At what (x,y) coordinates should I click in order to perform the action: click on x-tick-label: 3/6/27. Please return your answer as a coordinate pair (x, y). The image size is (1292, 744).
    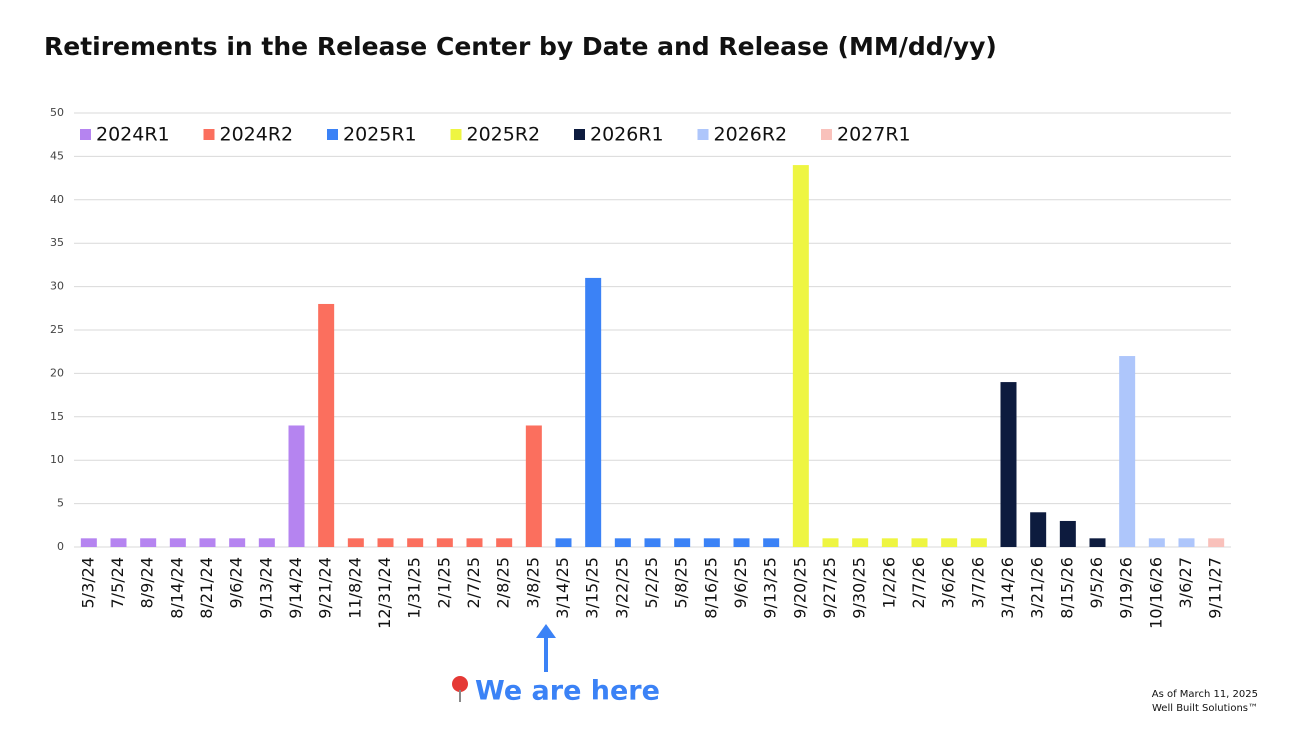
    Looking at the image, I should click on (1185, 583).